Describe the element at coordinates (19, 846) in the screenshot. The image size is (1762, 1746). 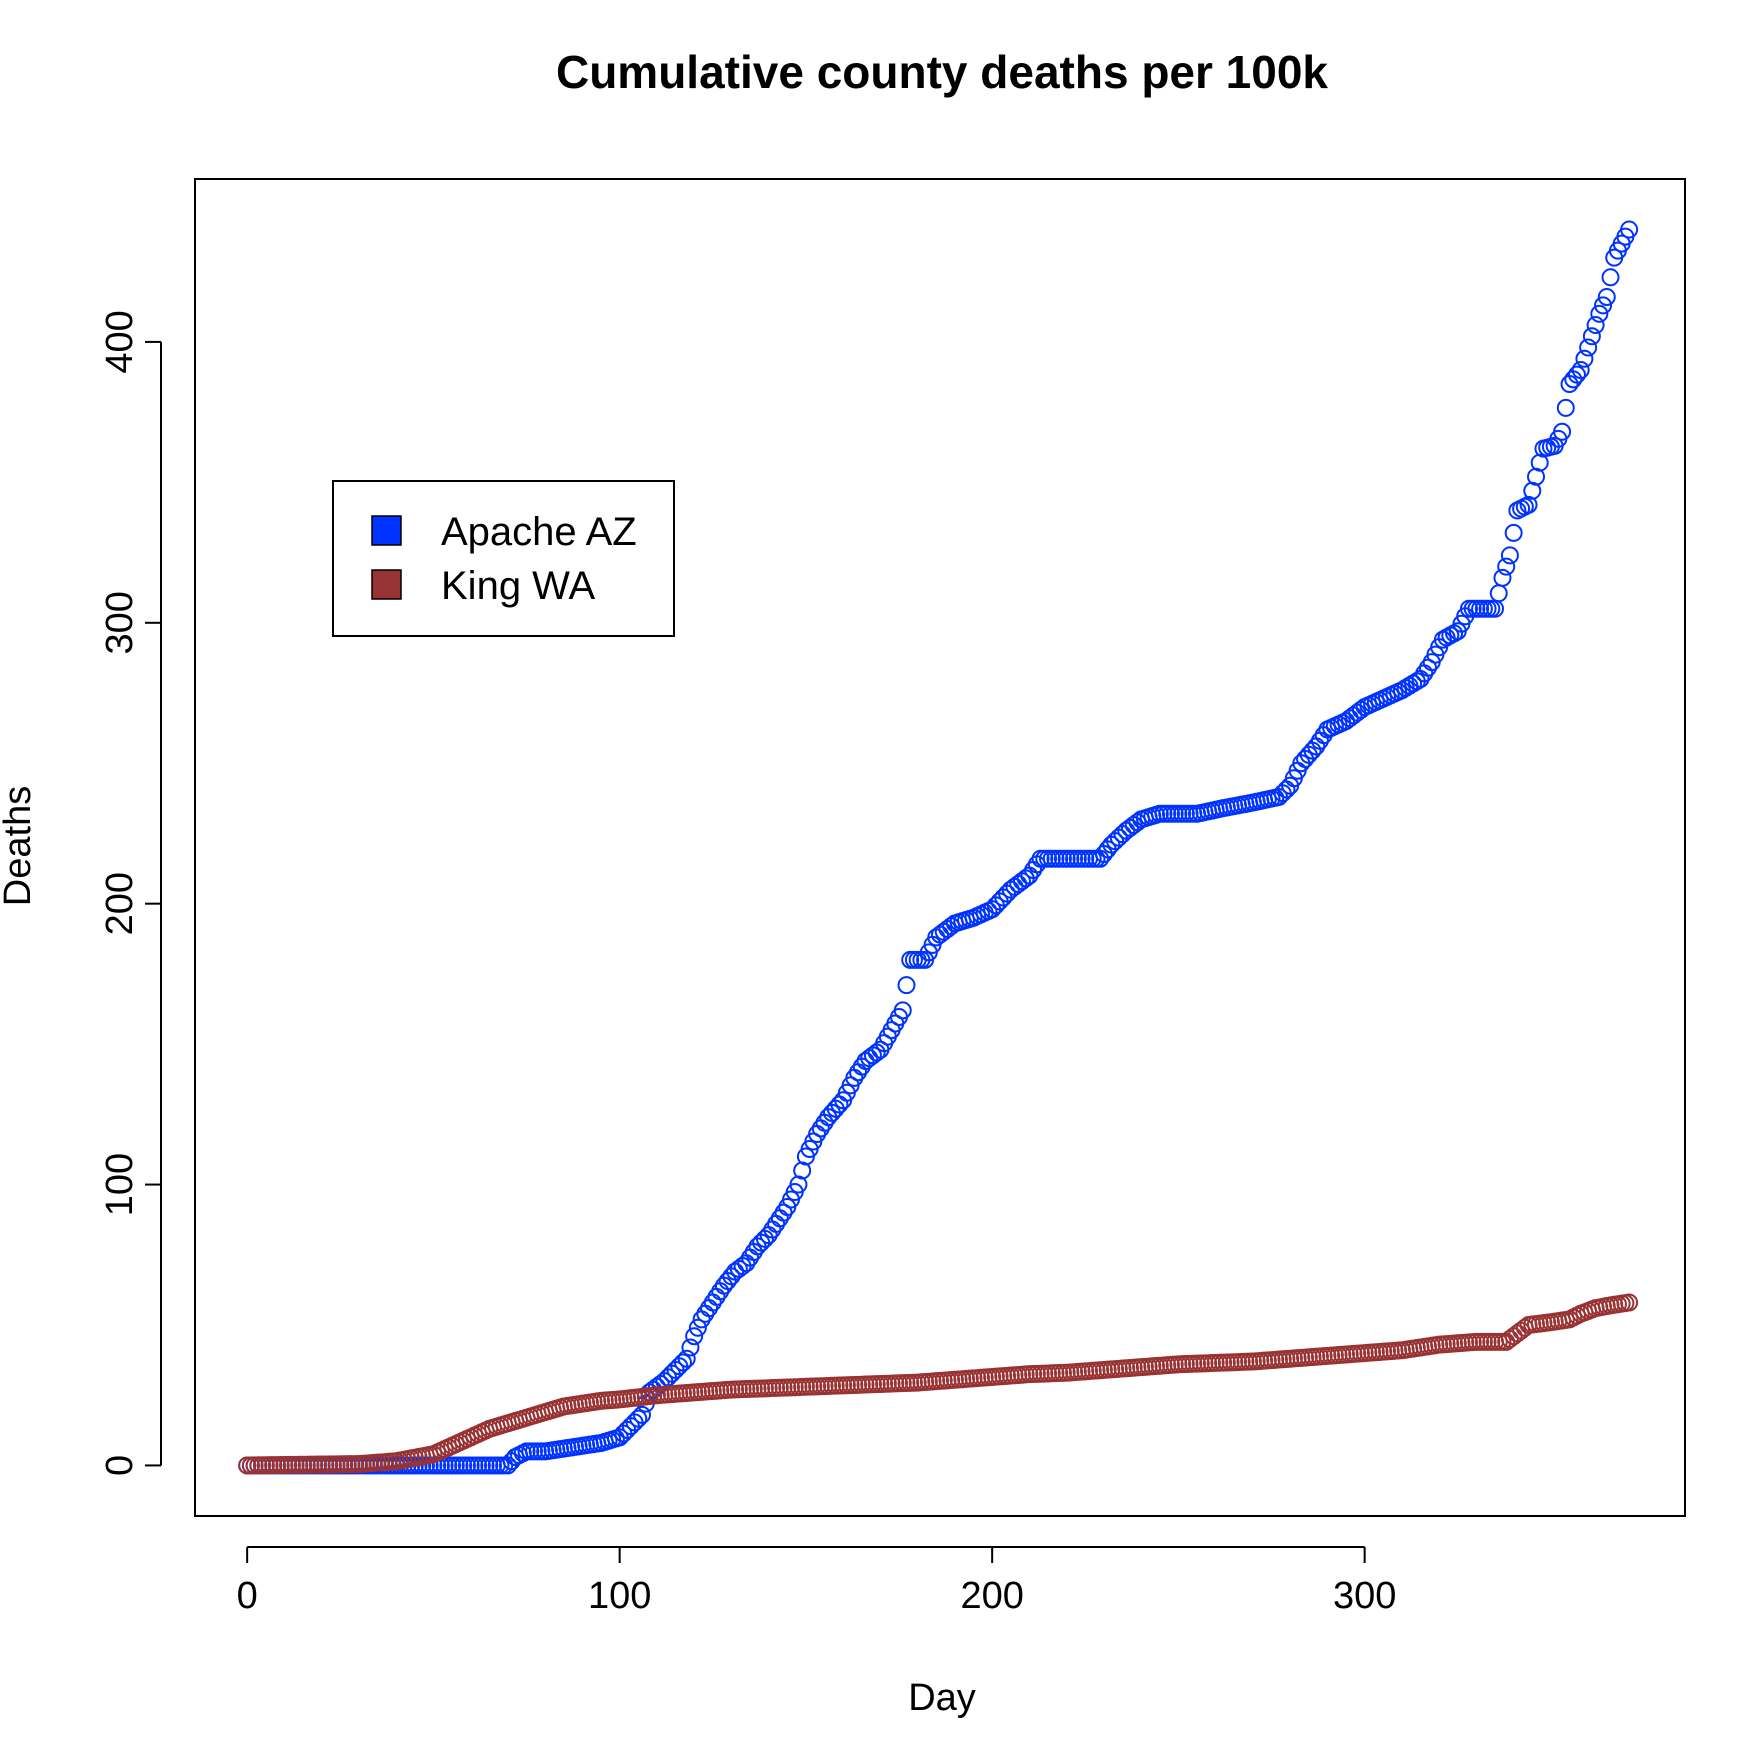
I see `y-axis-label: Deaths` at that location.